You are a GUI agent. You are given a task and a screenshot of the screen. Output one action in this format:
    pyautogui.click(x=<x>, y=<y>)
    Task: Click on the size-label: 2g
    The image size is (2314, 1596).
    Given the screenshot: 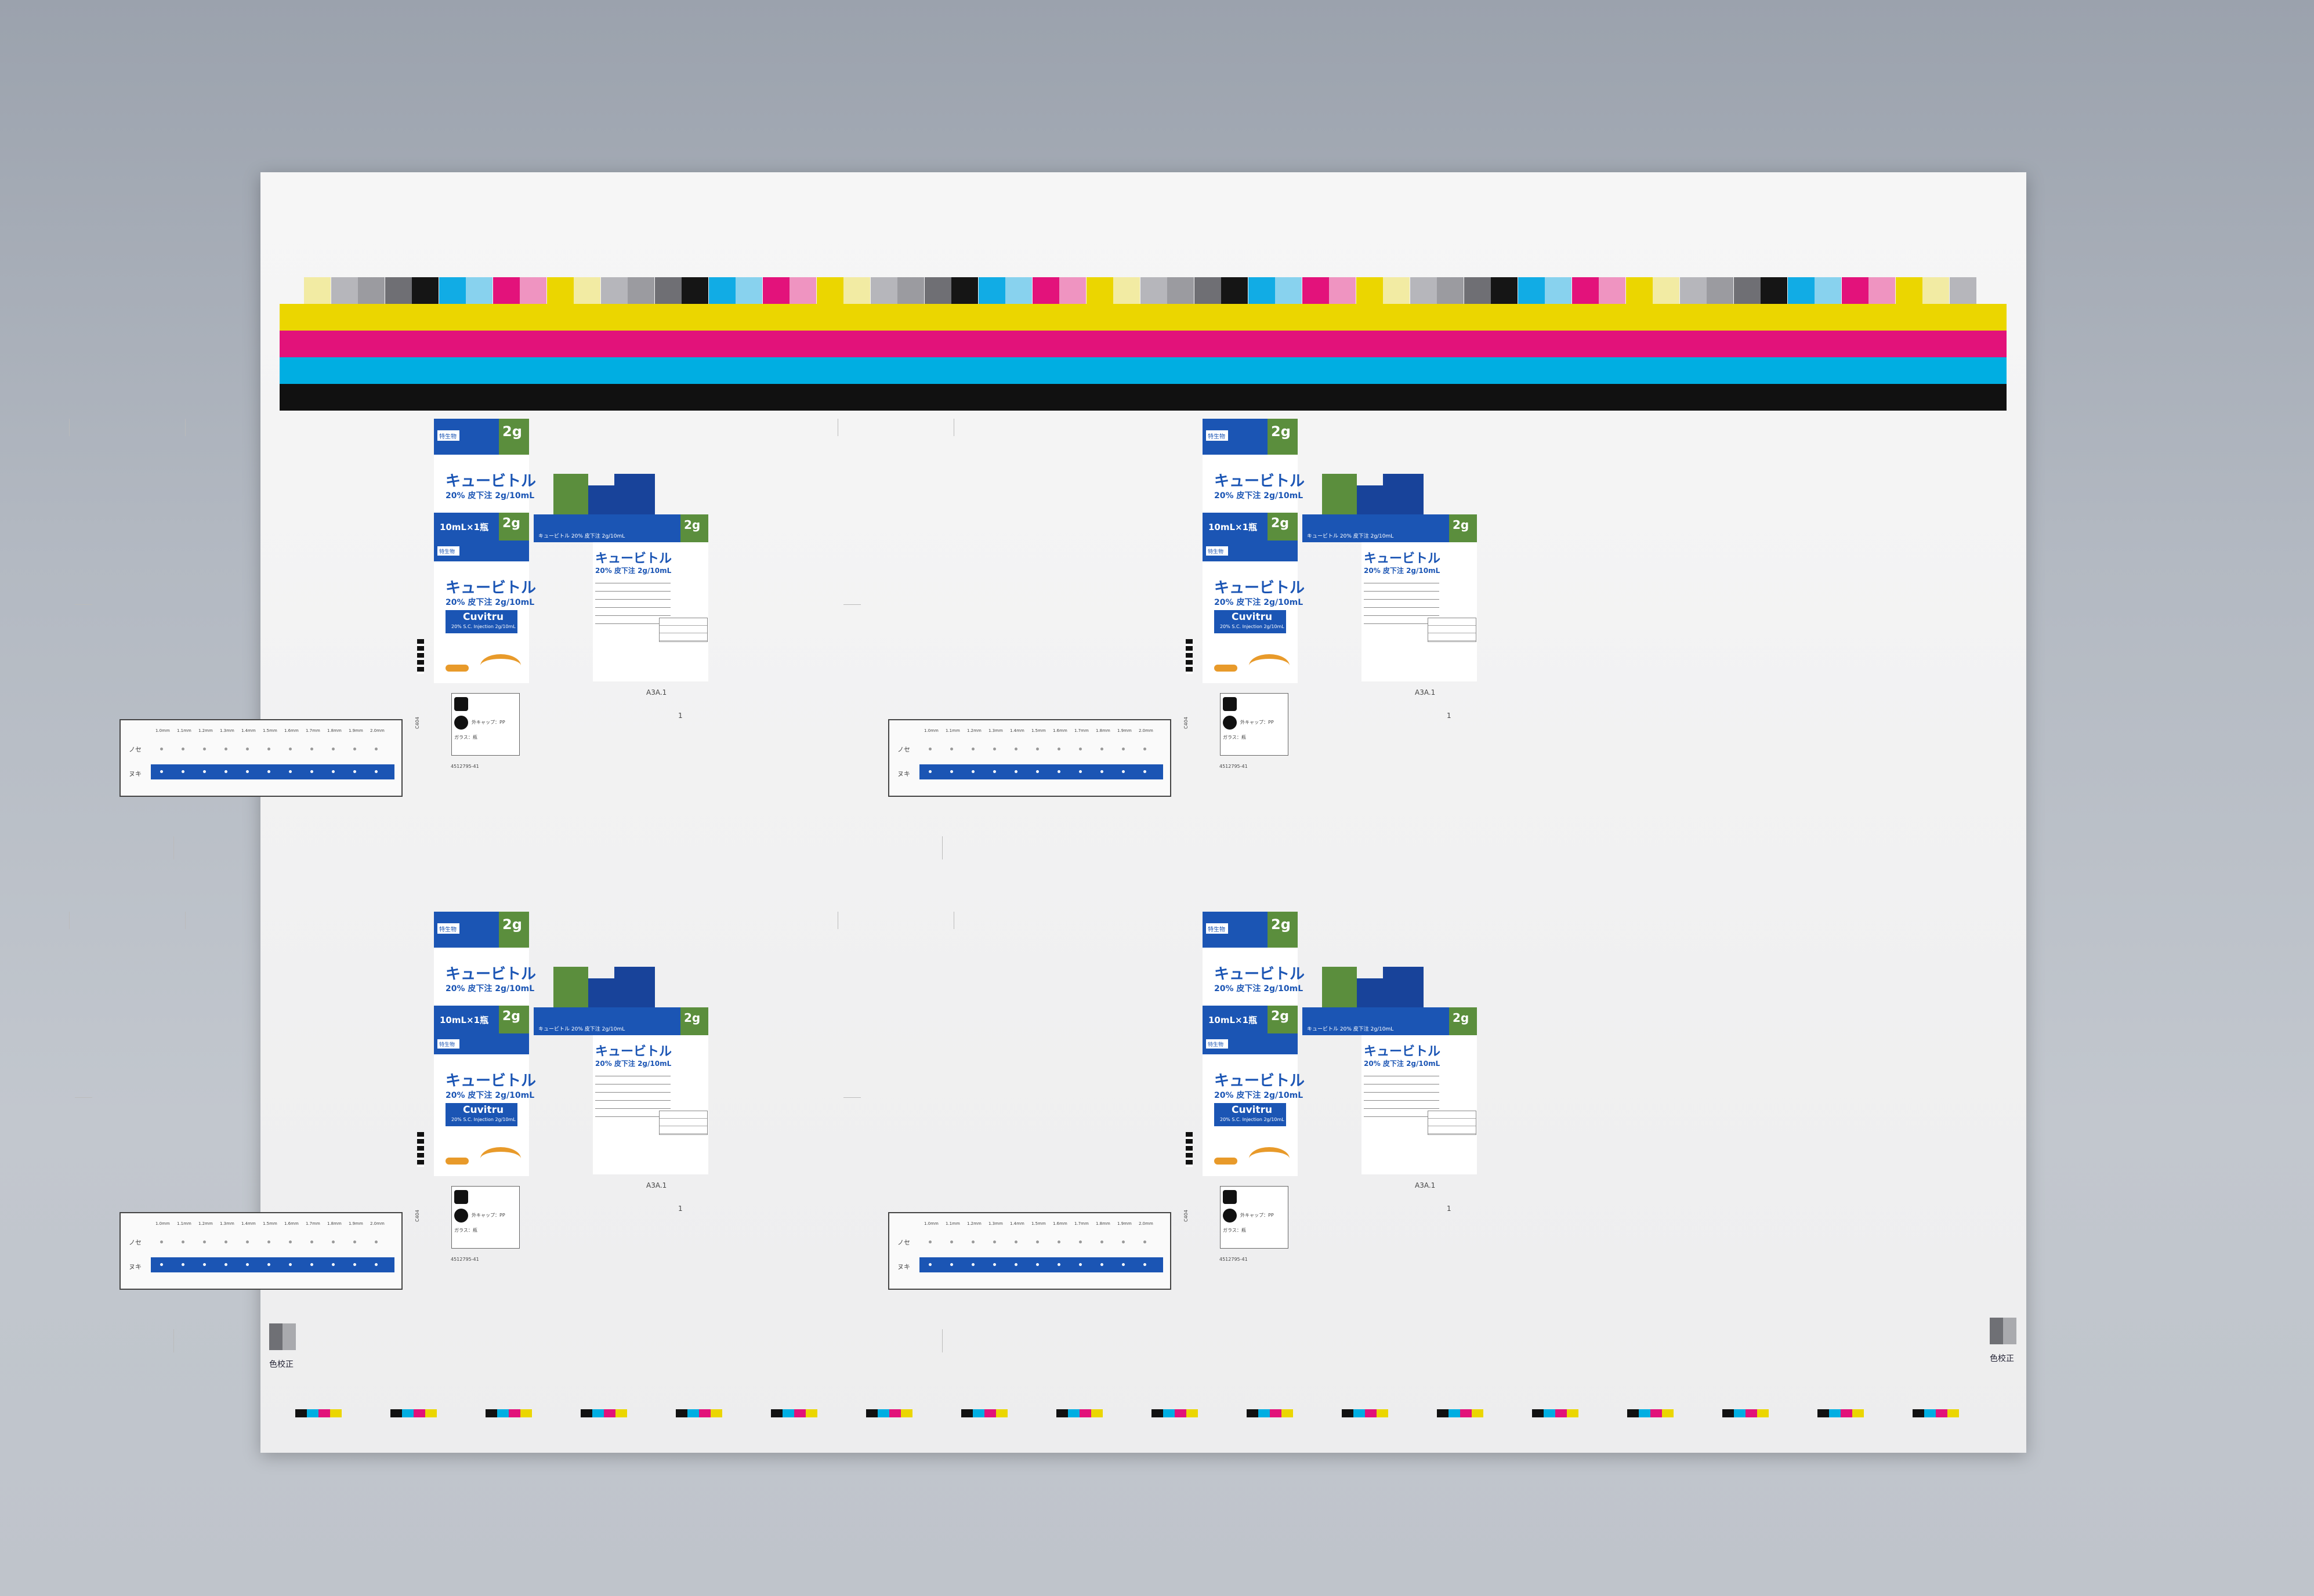 What is the action you would take?
    pyautogui.click(x=1281, y=924)
    